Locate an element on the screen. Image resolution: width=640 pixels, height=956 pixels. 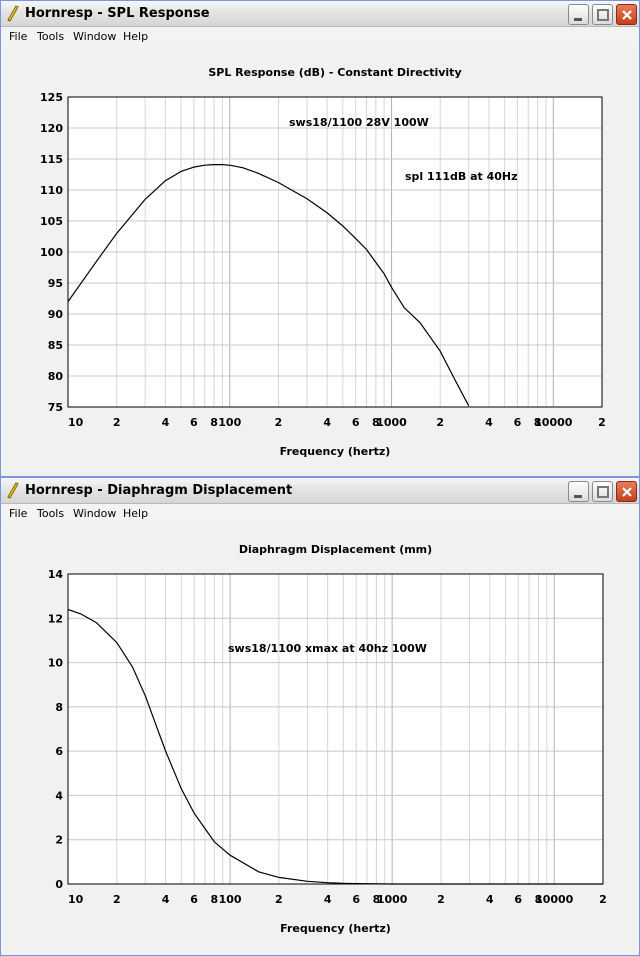
y-tick-label: 75 is located at coordinates (55, 407).